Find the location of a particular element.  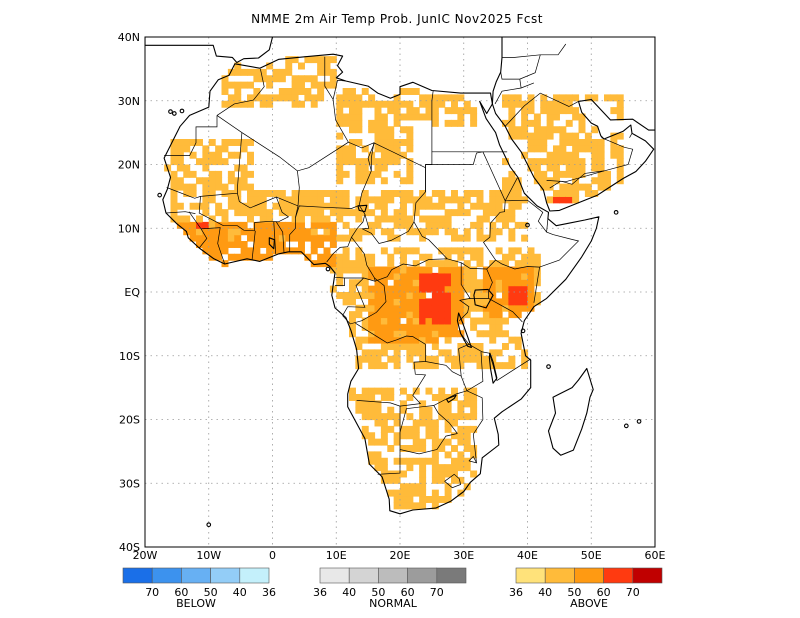

cape-verde-island is located at coordinates (123, 197).